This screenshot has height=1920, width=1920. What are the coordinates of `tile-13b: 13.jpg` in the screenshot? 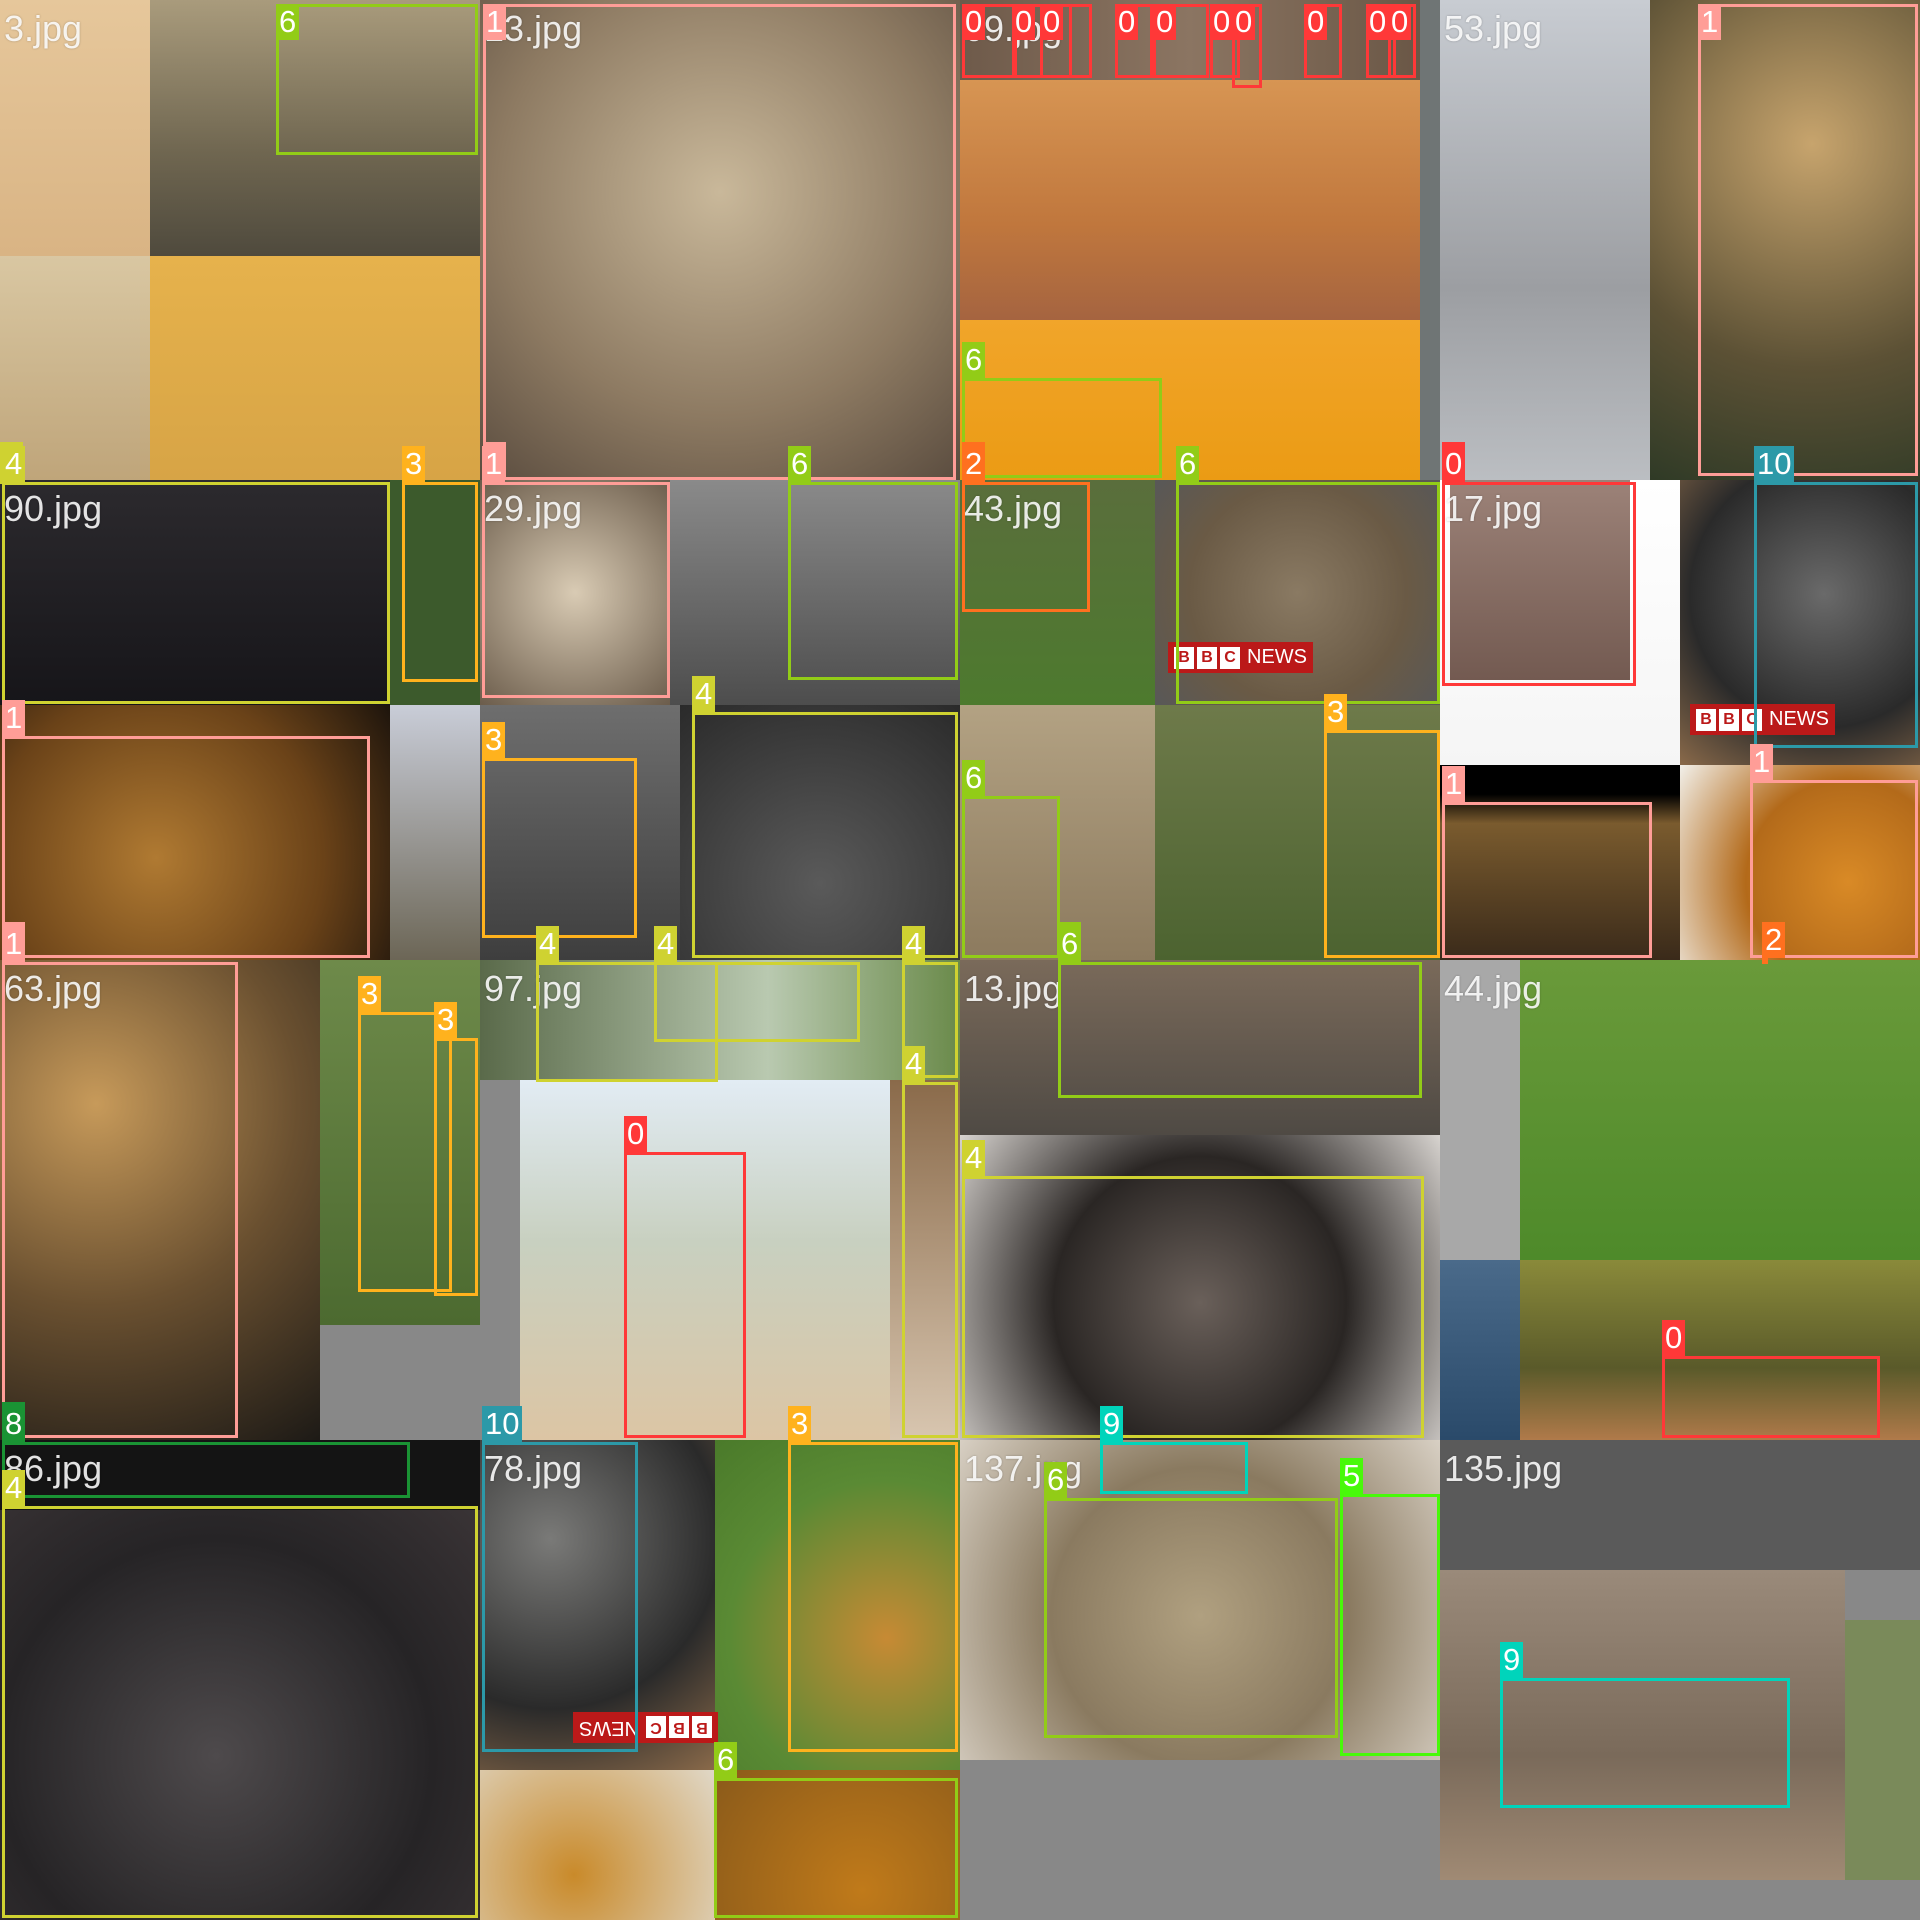 It's located at (1200, 1200).